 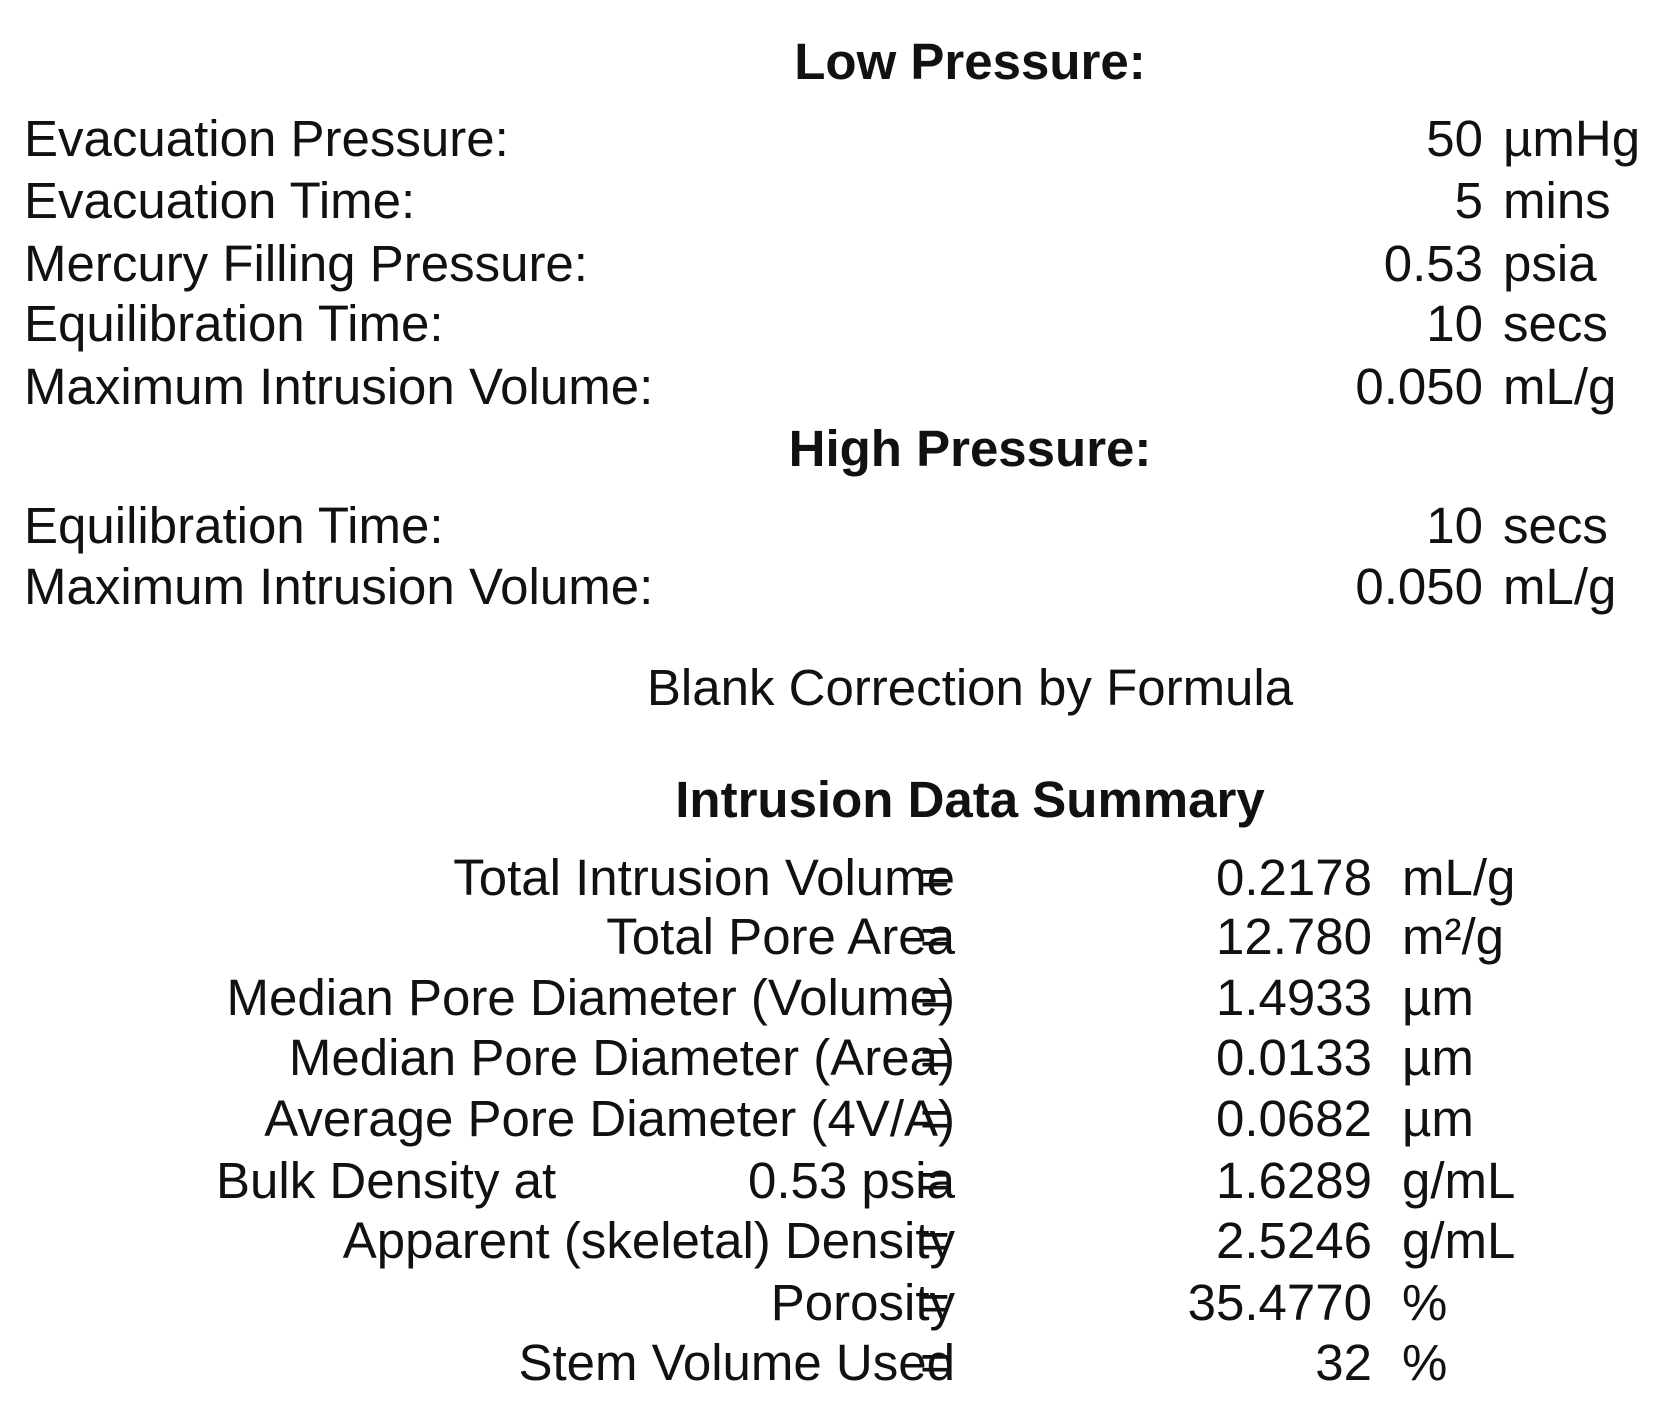 What do you see at coordinates (835, 139) in the screenshot?
I see `low-pressure-row: Evacuation Pressure: 50 µmHg` at bounding box center [835, 139].